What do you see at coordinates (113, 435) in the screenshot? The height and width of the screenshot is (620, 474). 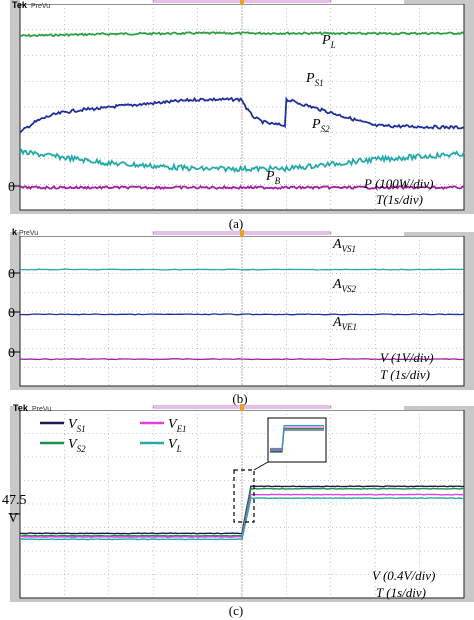 I see `legend-c: VS1 VS2 VE1 VL` at bounding box center [113, 435].